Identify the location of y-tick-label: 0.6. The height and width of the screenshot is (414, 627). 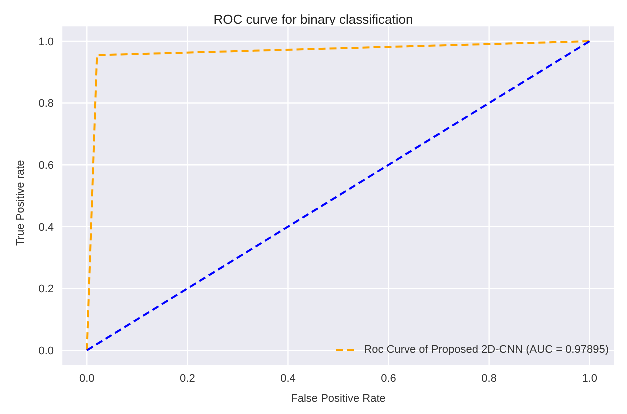
(46, 166).